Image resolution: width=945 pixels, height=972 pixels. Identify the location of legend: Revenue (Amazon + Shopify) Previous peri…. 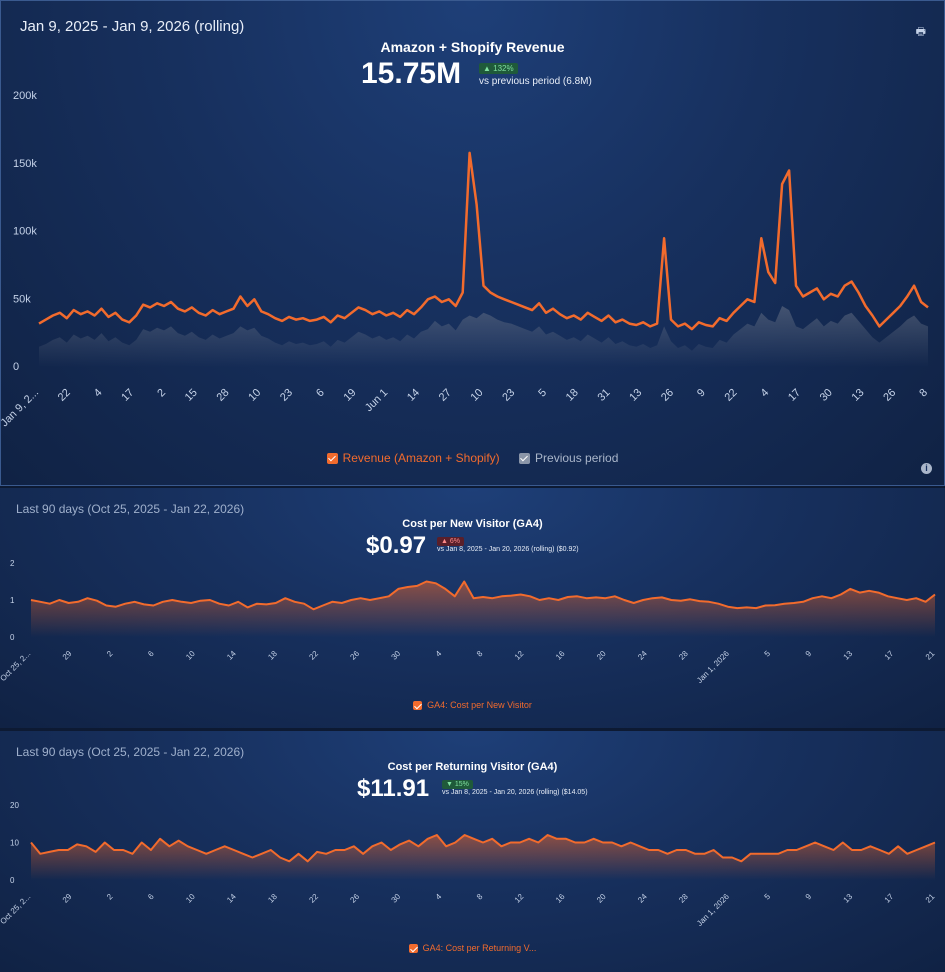
(472, 459).